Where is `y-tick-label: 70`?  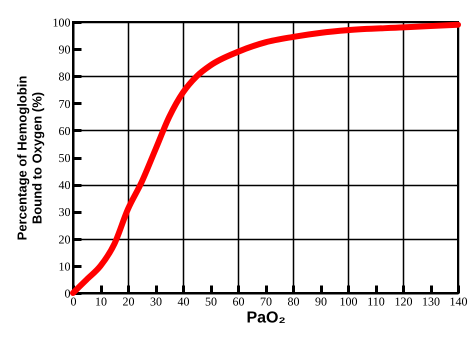
y-tick-label: 70 is located at coordinates (64, 103).